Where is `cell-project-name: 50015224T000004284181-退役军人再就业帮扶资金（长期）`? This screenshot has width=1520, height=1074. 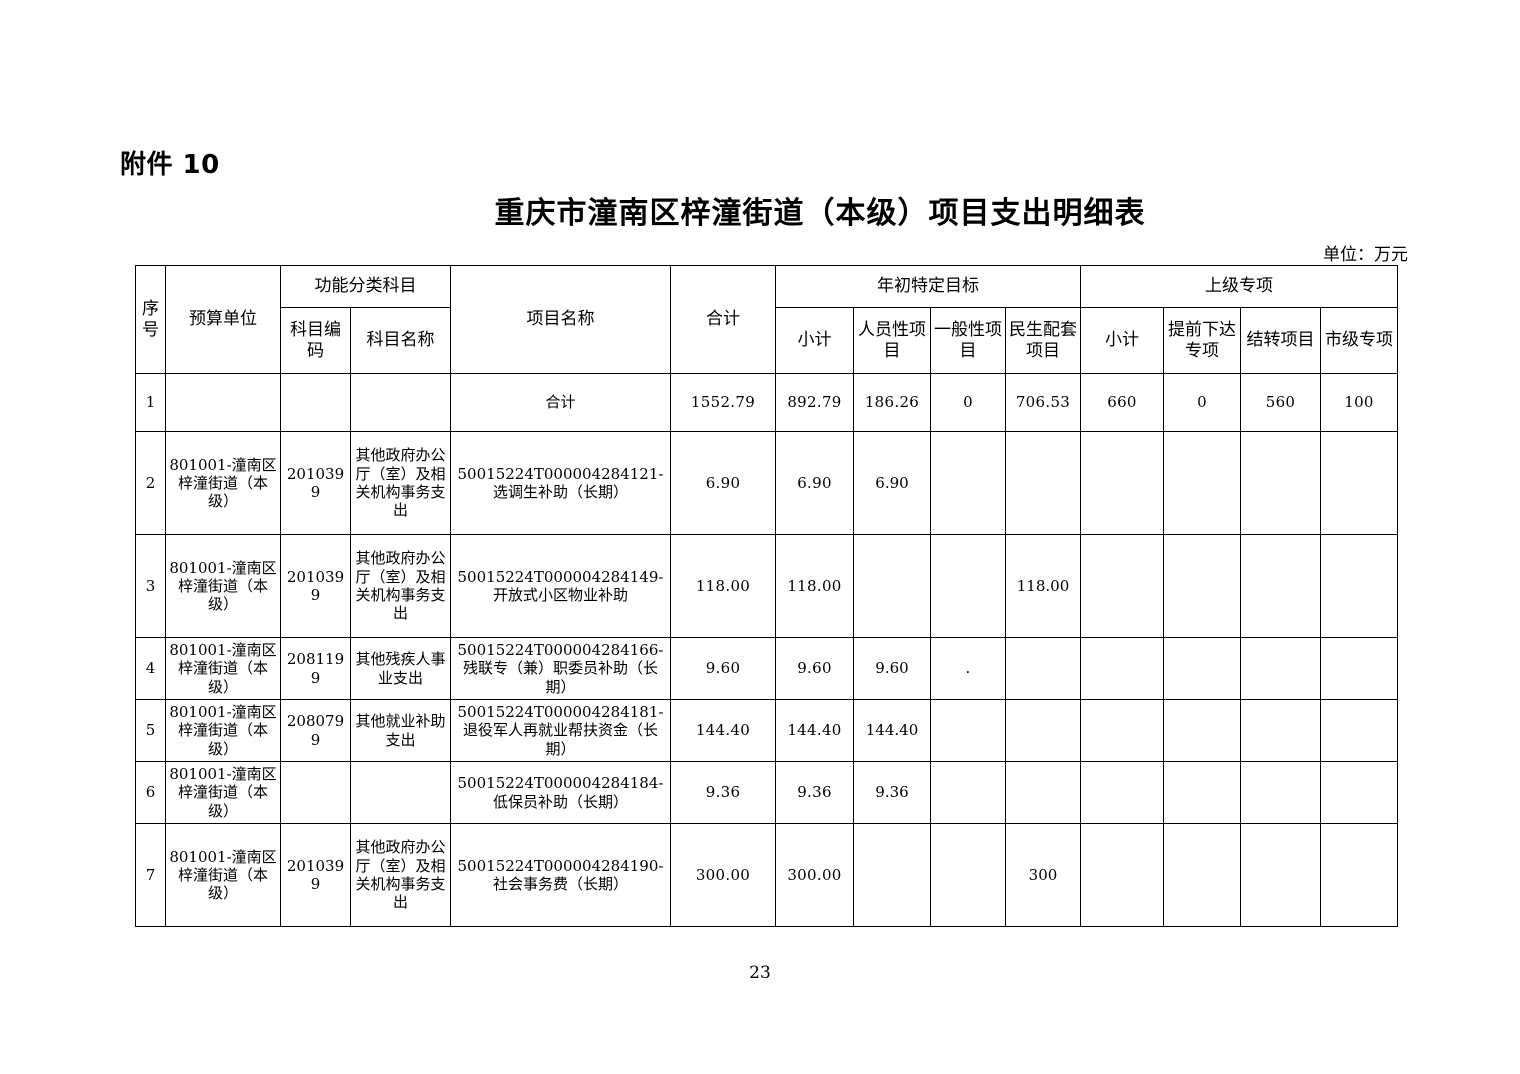
cell-project-name: 50015224T000004284181-退役军人再就业帮扶资金（长期） is located at coordinates (560, 730).